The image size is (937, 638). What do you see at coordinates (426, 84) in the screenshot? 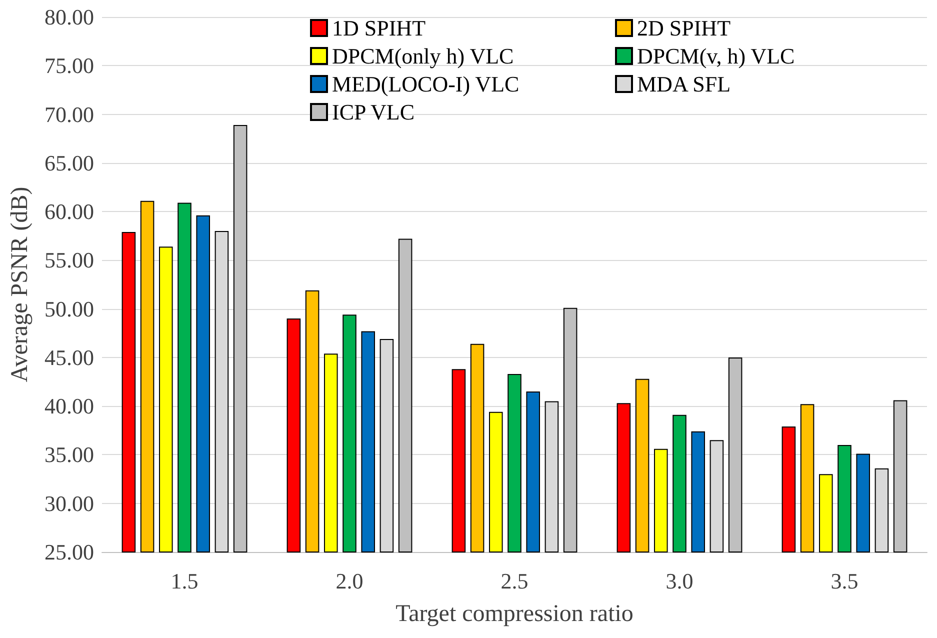
I see `legend-label: MED(LOCO-I) VLC` at bounding box center [426, 84].